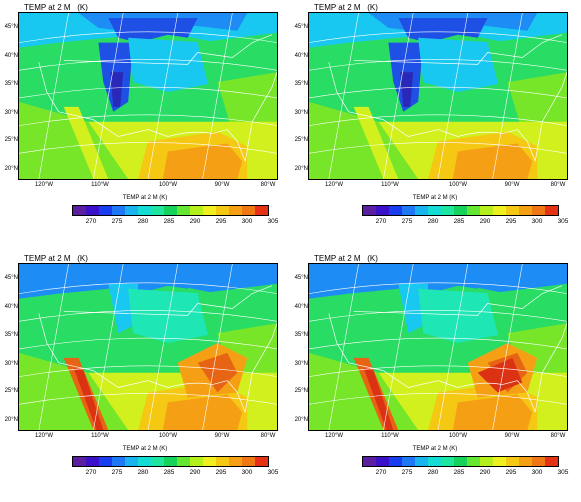 The width and height of the screenshot is (581, 502). Describe the element at coordinates (443, 30) in the screenshot. I see `temp-field-very-cold` at that location.